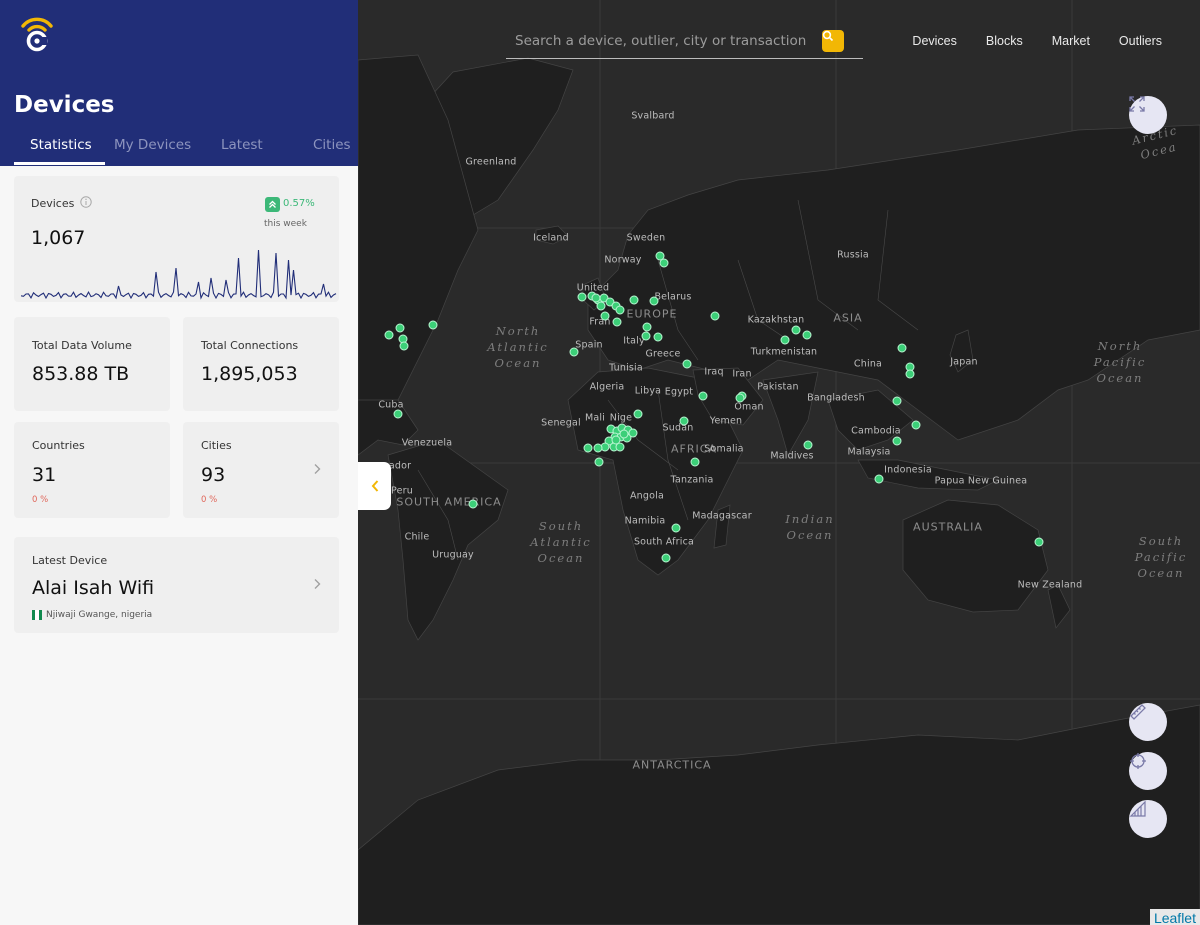 The width and height of the screenshot is (1200, 925). What do you see at coordinates (621, 418) in the screenshot?
I see `map-label: Nige` at bounding box center [621, 418].